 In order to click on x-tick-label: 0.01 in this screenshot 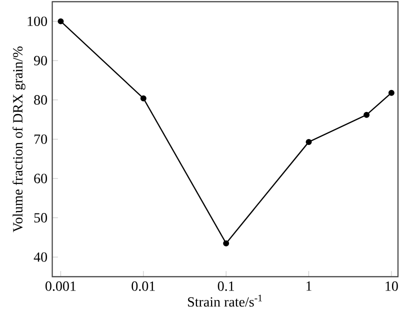, I will do `click(143, 286)`.